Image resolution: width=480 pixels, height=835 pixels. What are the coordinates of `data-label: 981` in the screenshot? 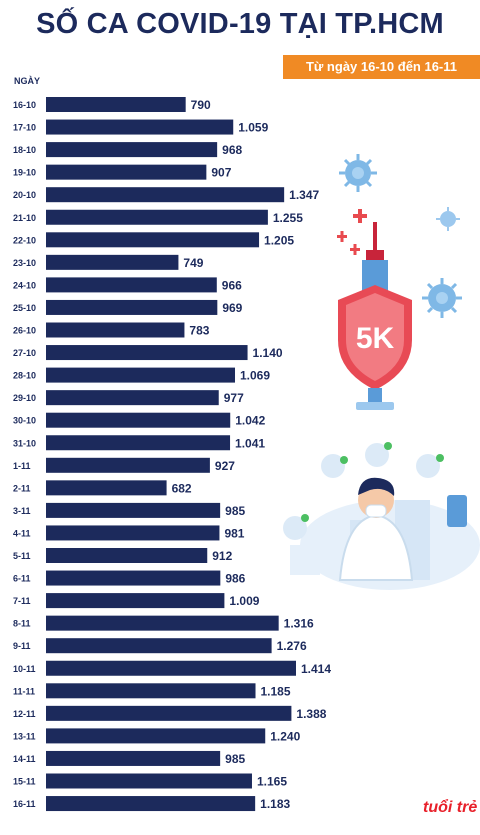 It's located at (234, 533).